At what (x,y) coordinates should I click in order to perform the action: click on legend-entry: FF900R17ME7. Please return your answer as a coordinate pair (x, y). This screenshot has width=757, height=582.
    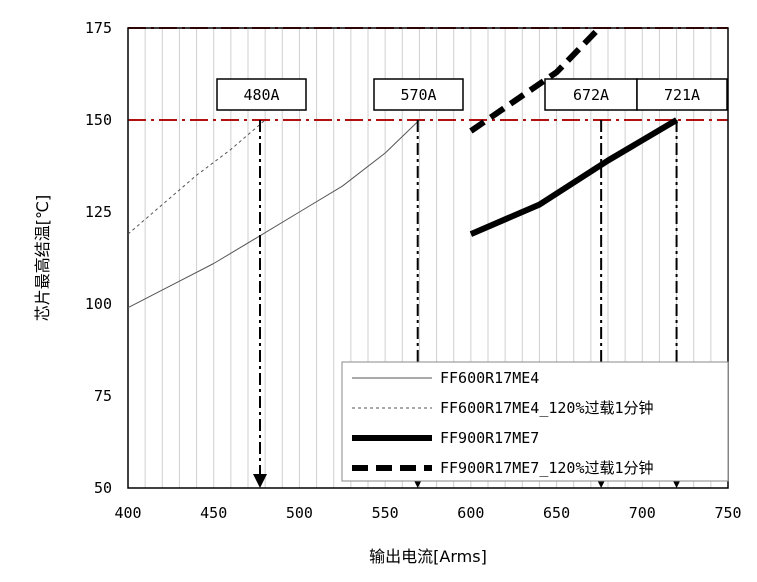
    Looking at the image, I should click on (489, 438).